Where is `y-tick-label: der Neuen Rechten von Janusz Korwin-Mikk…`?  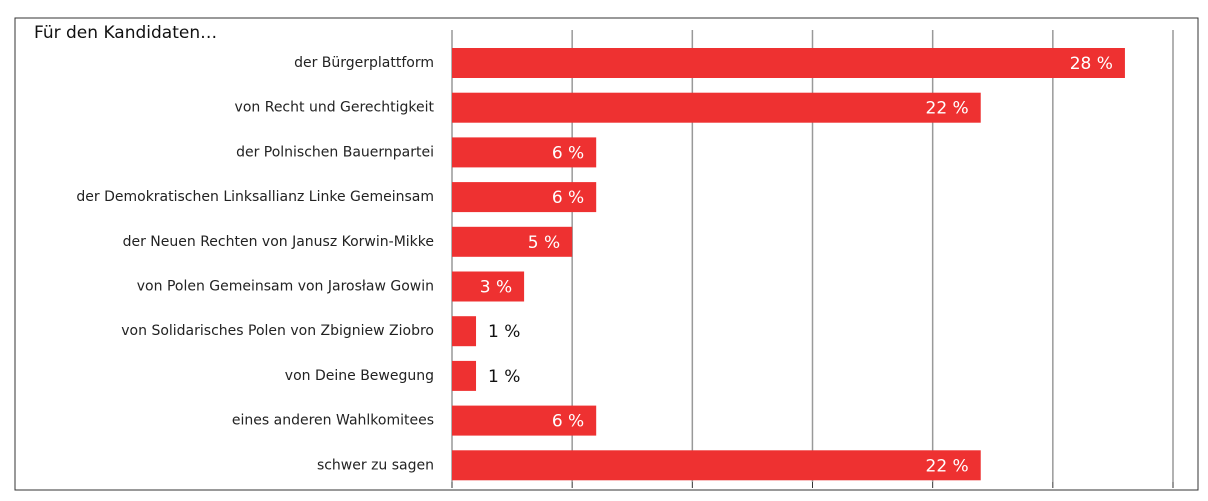 y-tick-label: der Neuen Rechten von Janusz Korwin-Mikk… is located at coordinates (278, 242).